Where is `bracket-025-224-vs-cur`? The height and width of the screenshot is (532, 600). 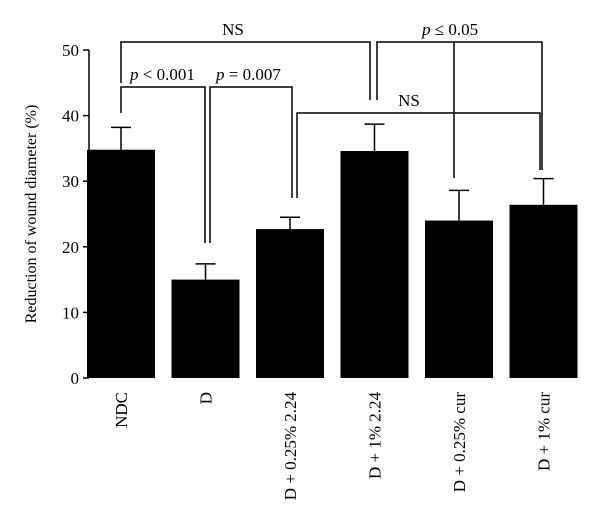 bracket-025-224-vs-cur is located at coordinates (418, 155).